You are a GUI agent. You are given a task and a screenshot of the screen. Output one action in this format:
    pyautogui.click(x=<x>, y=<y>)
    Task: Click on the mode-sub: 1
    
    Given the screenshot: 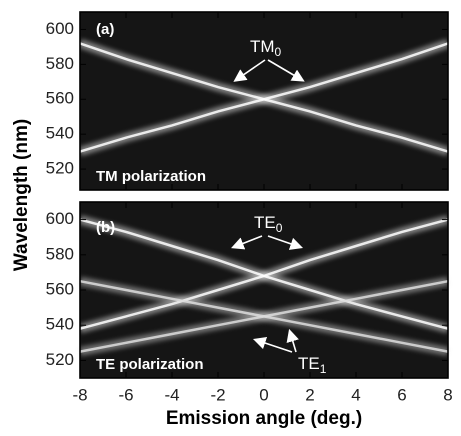 What is the action you would take?
    pyautogui.click(x=323, y=369)
    